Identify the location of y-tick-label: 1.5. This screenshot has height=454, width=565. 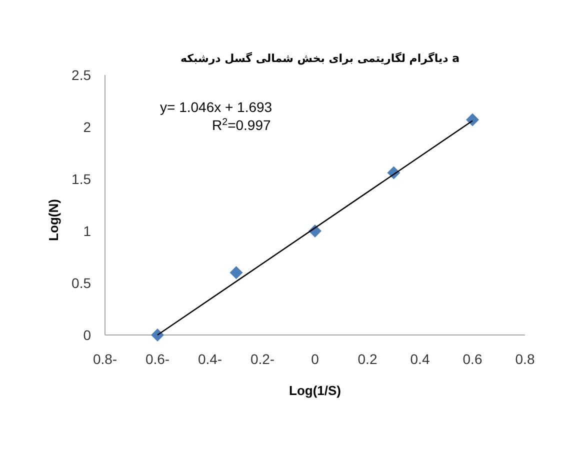
(82, 179).